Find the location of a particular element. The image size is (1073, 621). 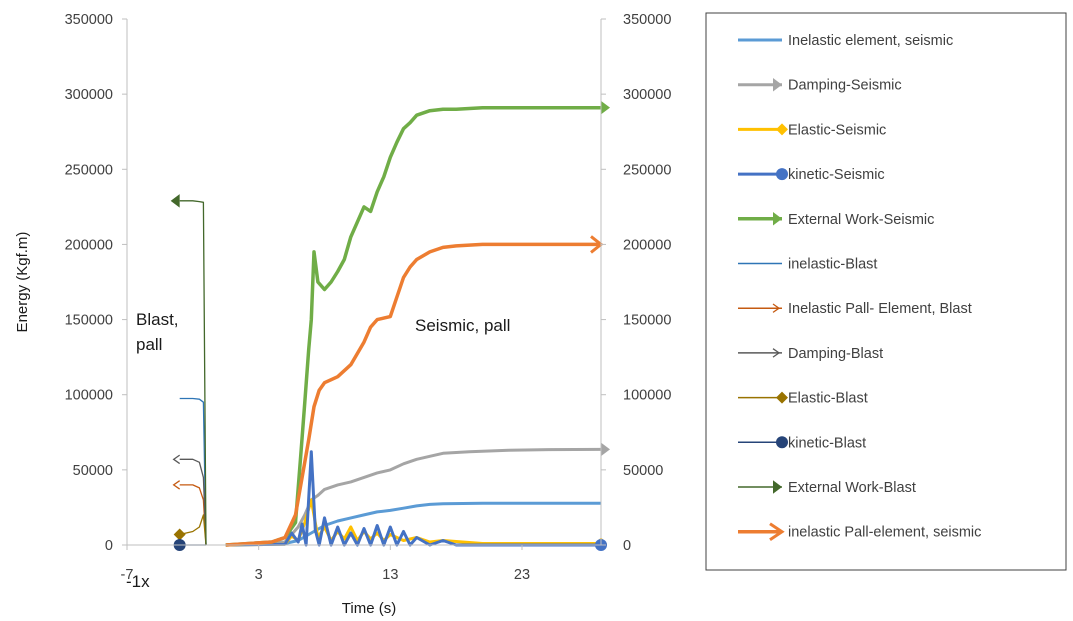

y-tick-label-right: 0 is located at coordinates (627, 546).